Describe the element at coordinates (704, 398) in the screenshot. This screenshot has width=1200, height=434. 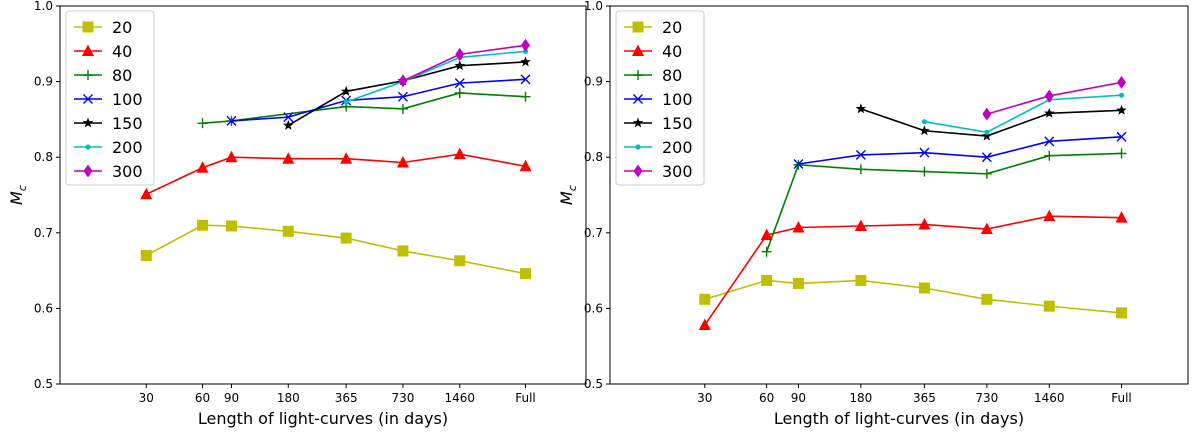
I see `x-tick-label: 30` at that location.